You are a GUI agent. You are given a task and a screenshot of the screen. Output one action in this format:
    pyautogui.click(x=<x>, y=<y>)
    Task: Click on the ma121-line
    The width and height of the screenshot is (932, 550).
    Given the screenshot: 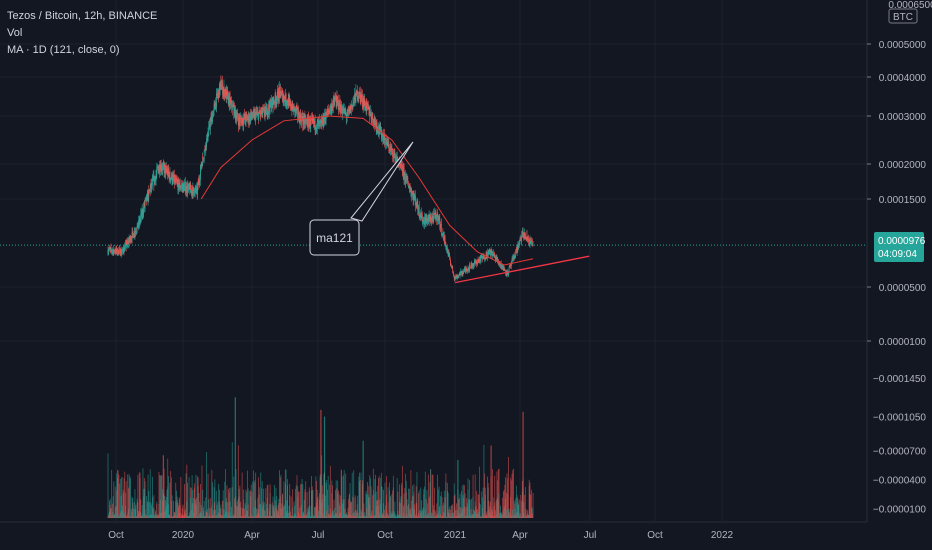 What is the action you would take?
    pyautogui.click(x=367, y=190)
    